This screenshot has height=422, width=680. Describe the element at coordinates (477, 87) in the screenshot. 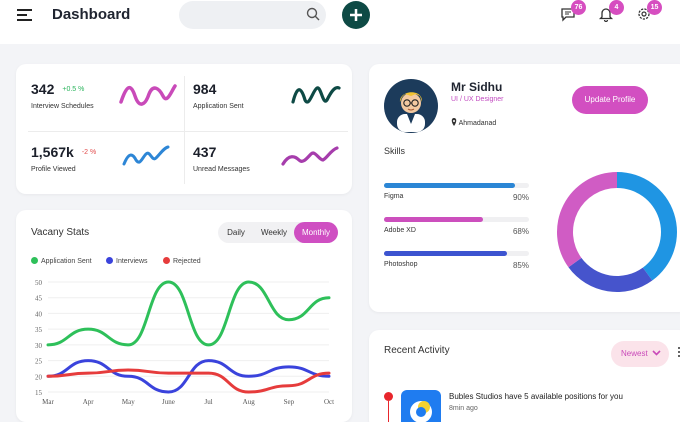

I see `profile-name: Mr Sidhu` at that location.